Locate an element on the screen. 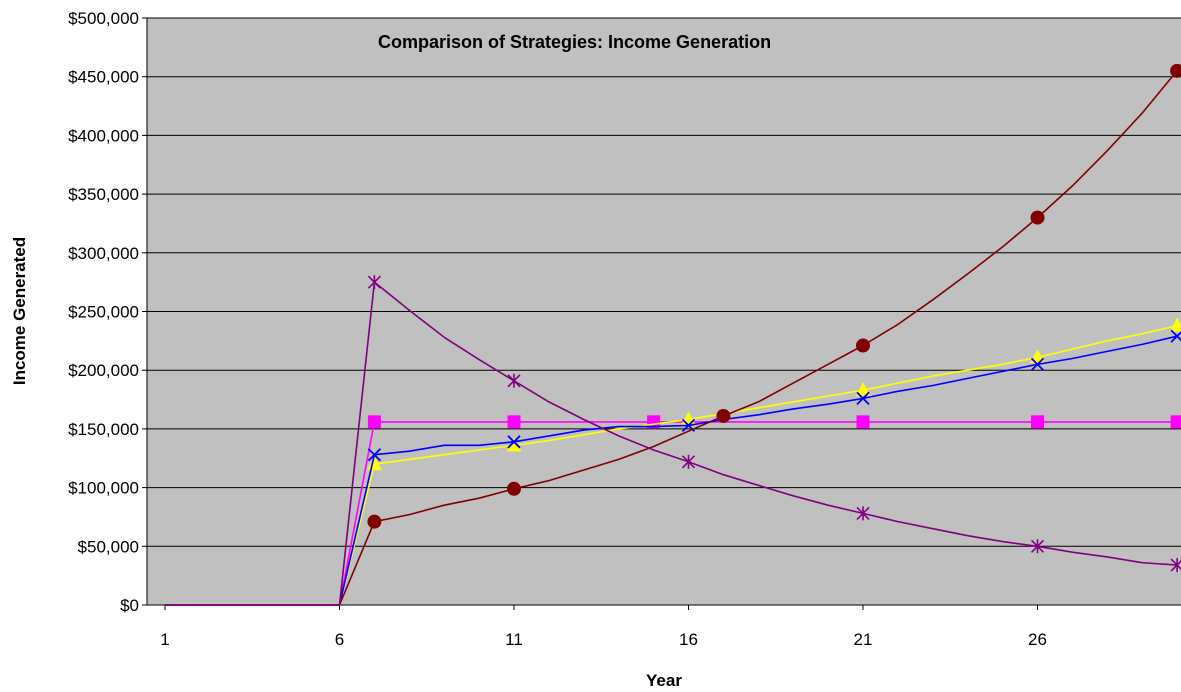 Image resolution: width=1181 pixels, height=692 pixels. x-tick-label: 6 is located at coordinates (339, 639).